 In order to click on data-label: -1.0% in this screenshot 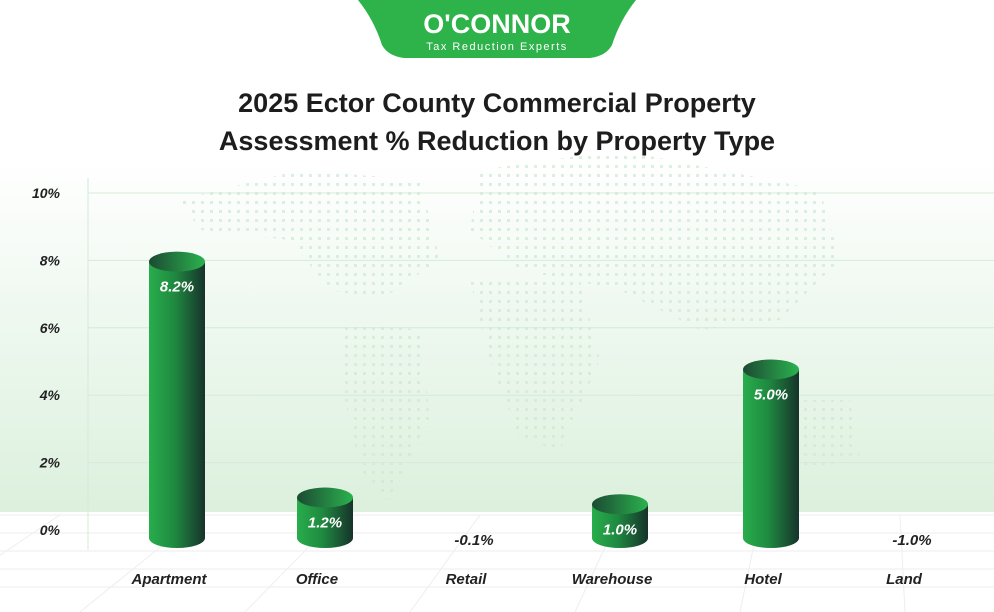, I will do `click(911, 540)`.